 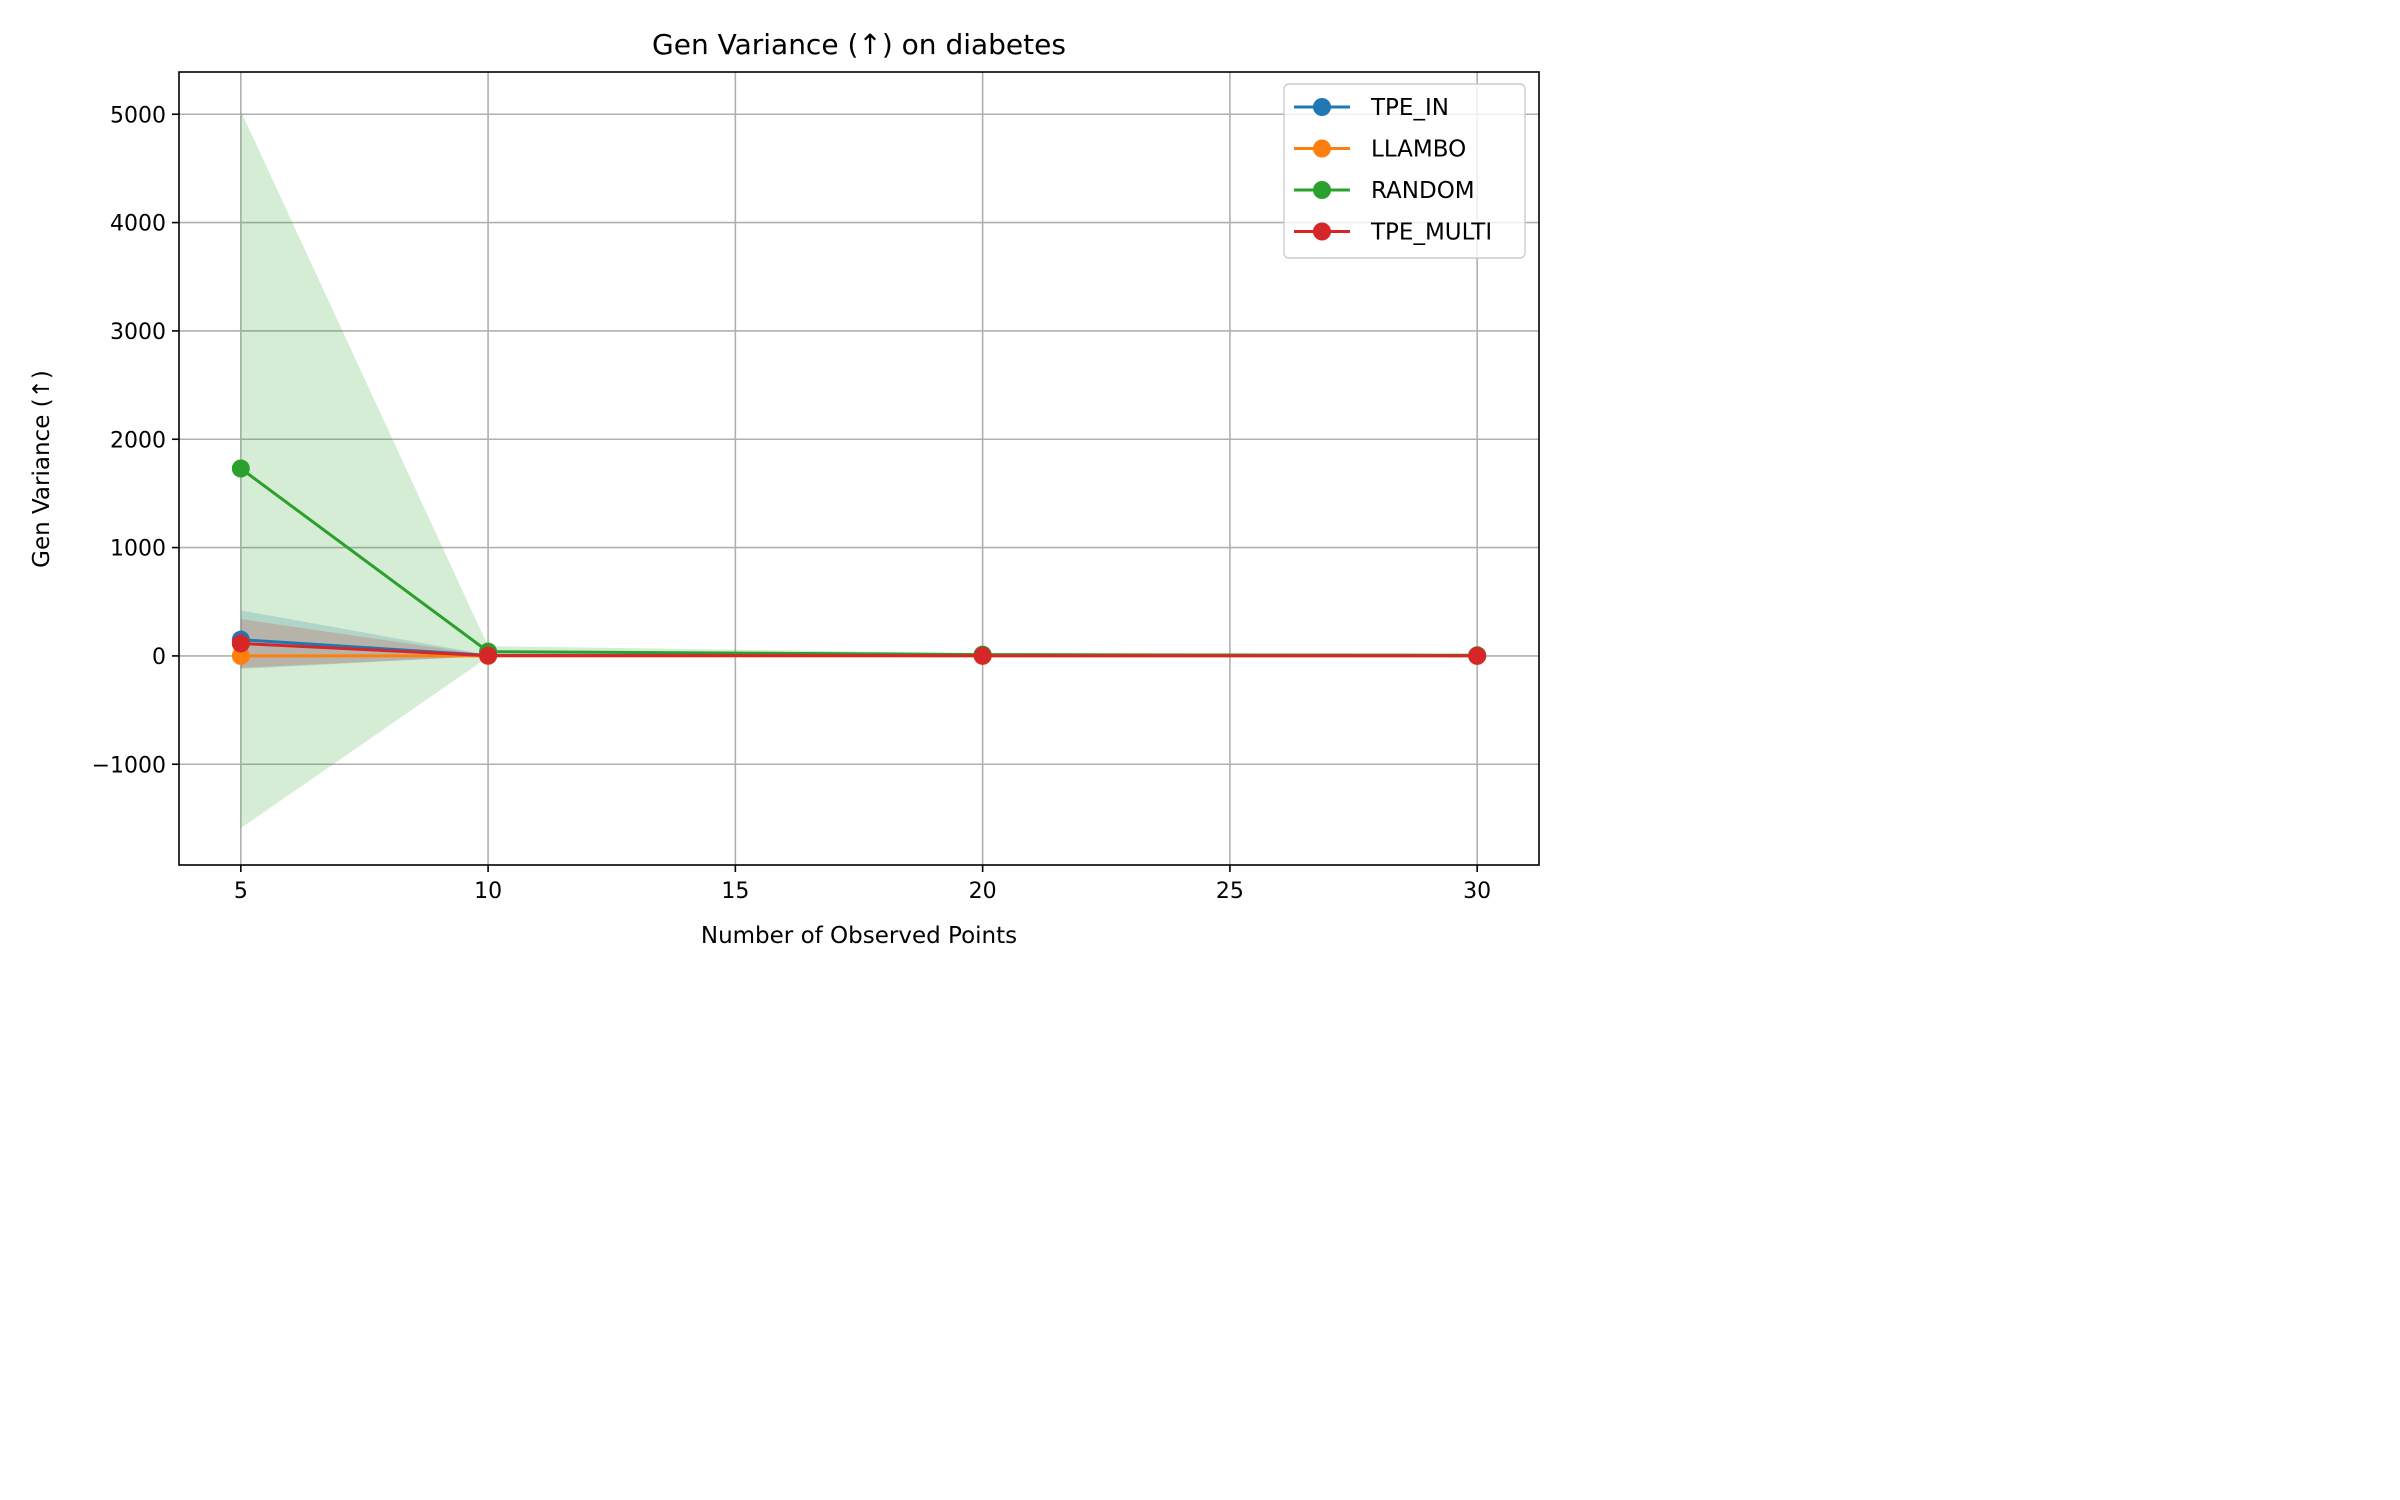 I want to click on series-tpe_multi, so click(x=859, y=649).